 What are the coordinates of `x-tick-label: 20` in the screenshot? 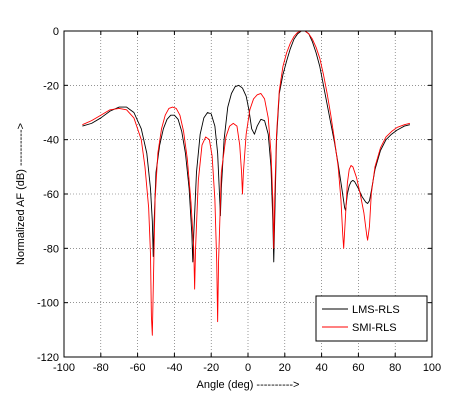 It's located at (285, 368).